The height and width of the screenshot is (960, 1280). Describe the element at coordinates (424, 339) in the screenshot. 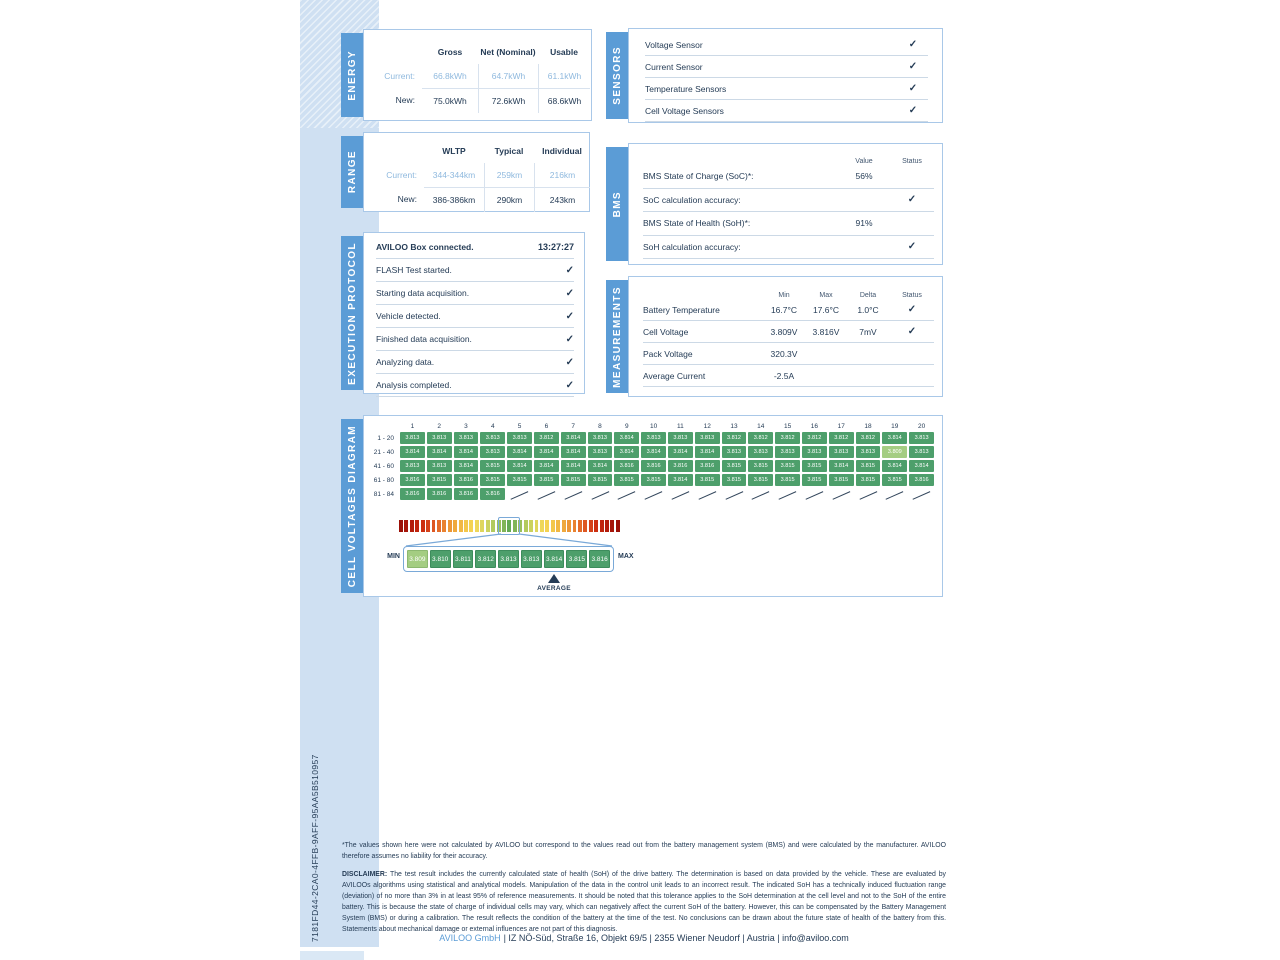

I see `protocol-step-label: Finished data acquisition.` at that location.